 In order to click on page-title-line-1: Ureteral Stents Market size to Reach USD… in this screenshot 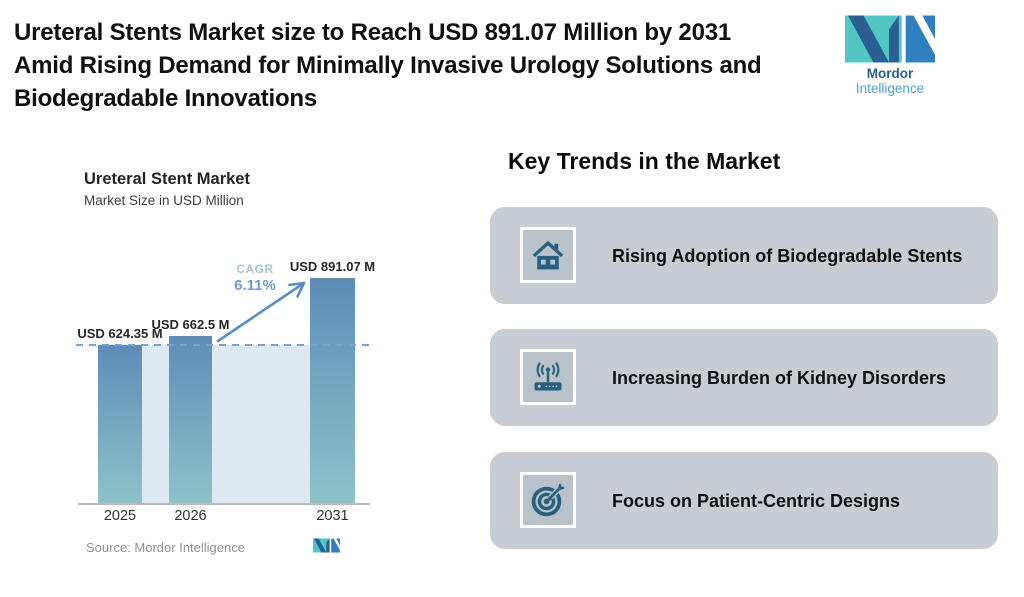, I will do `click(373, 32)`.